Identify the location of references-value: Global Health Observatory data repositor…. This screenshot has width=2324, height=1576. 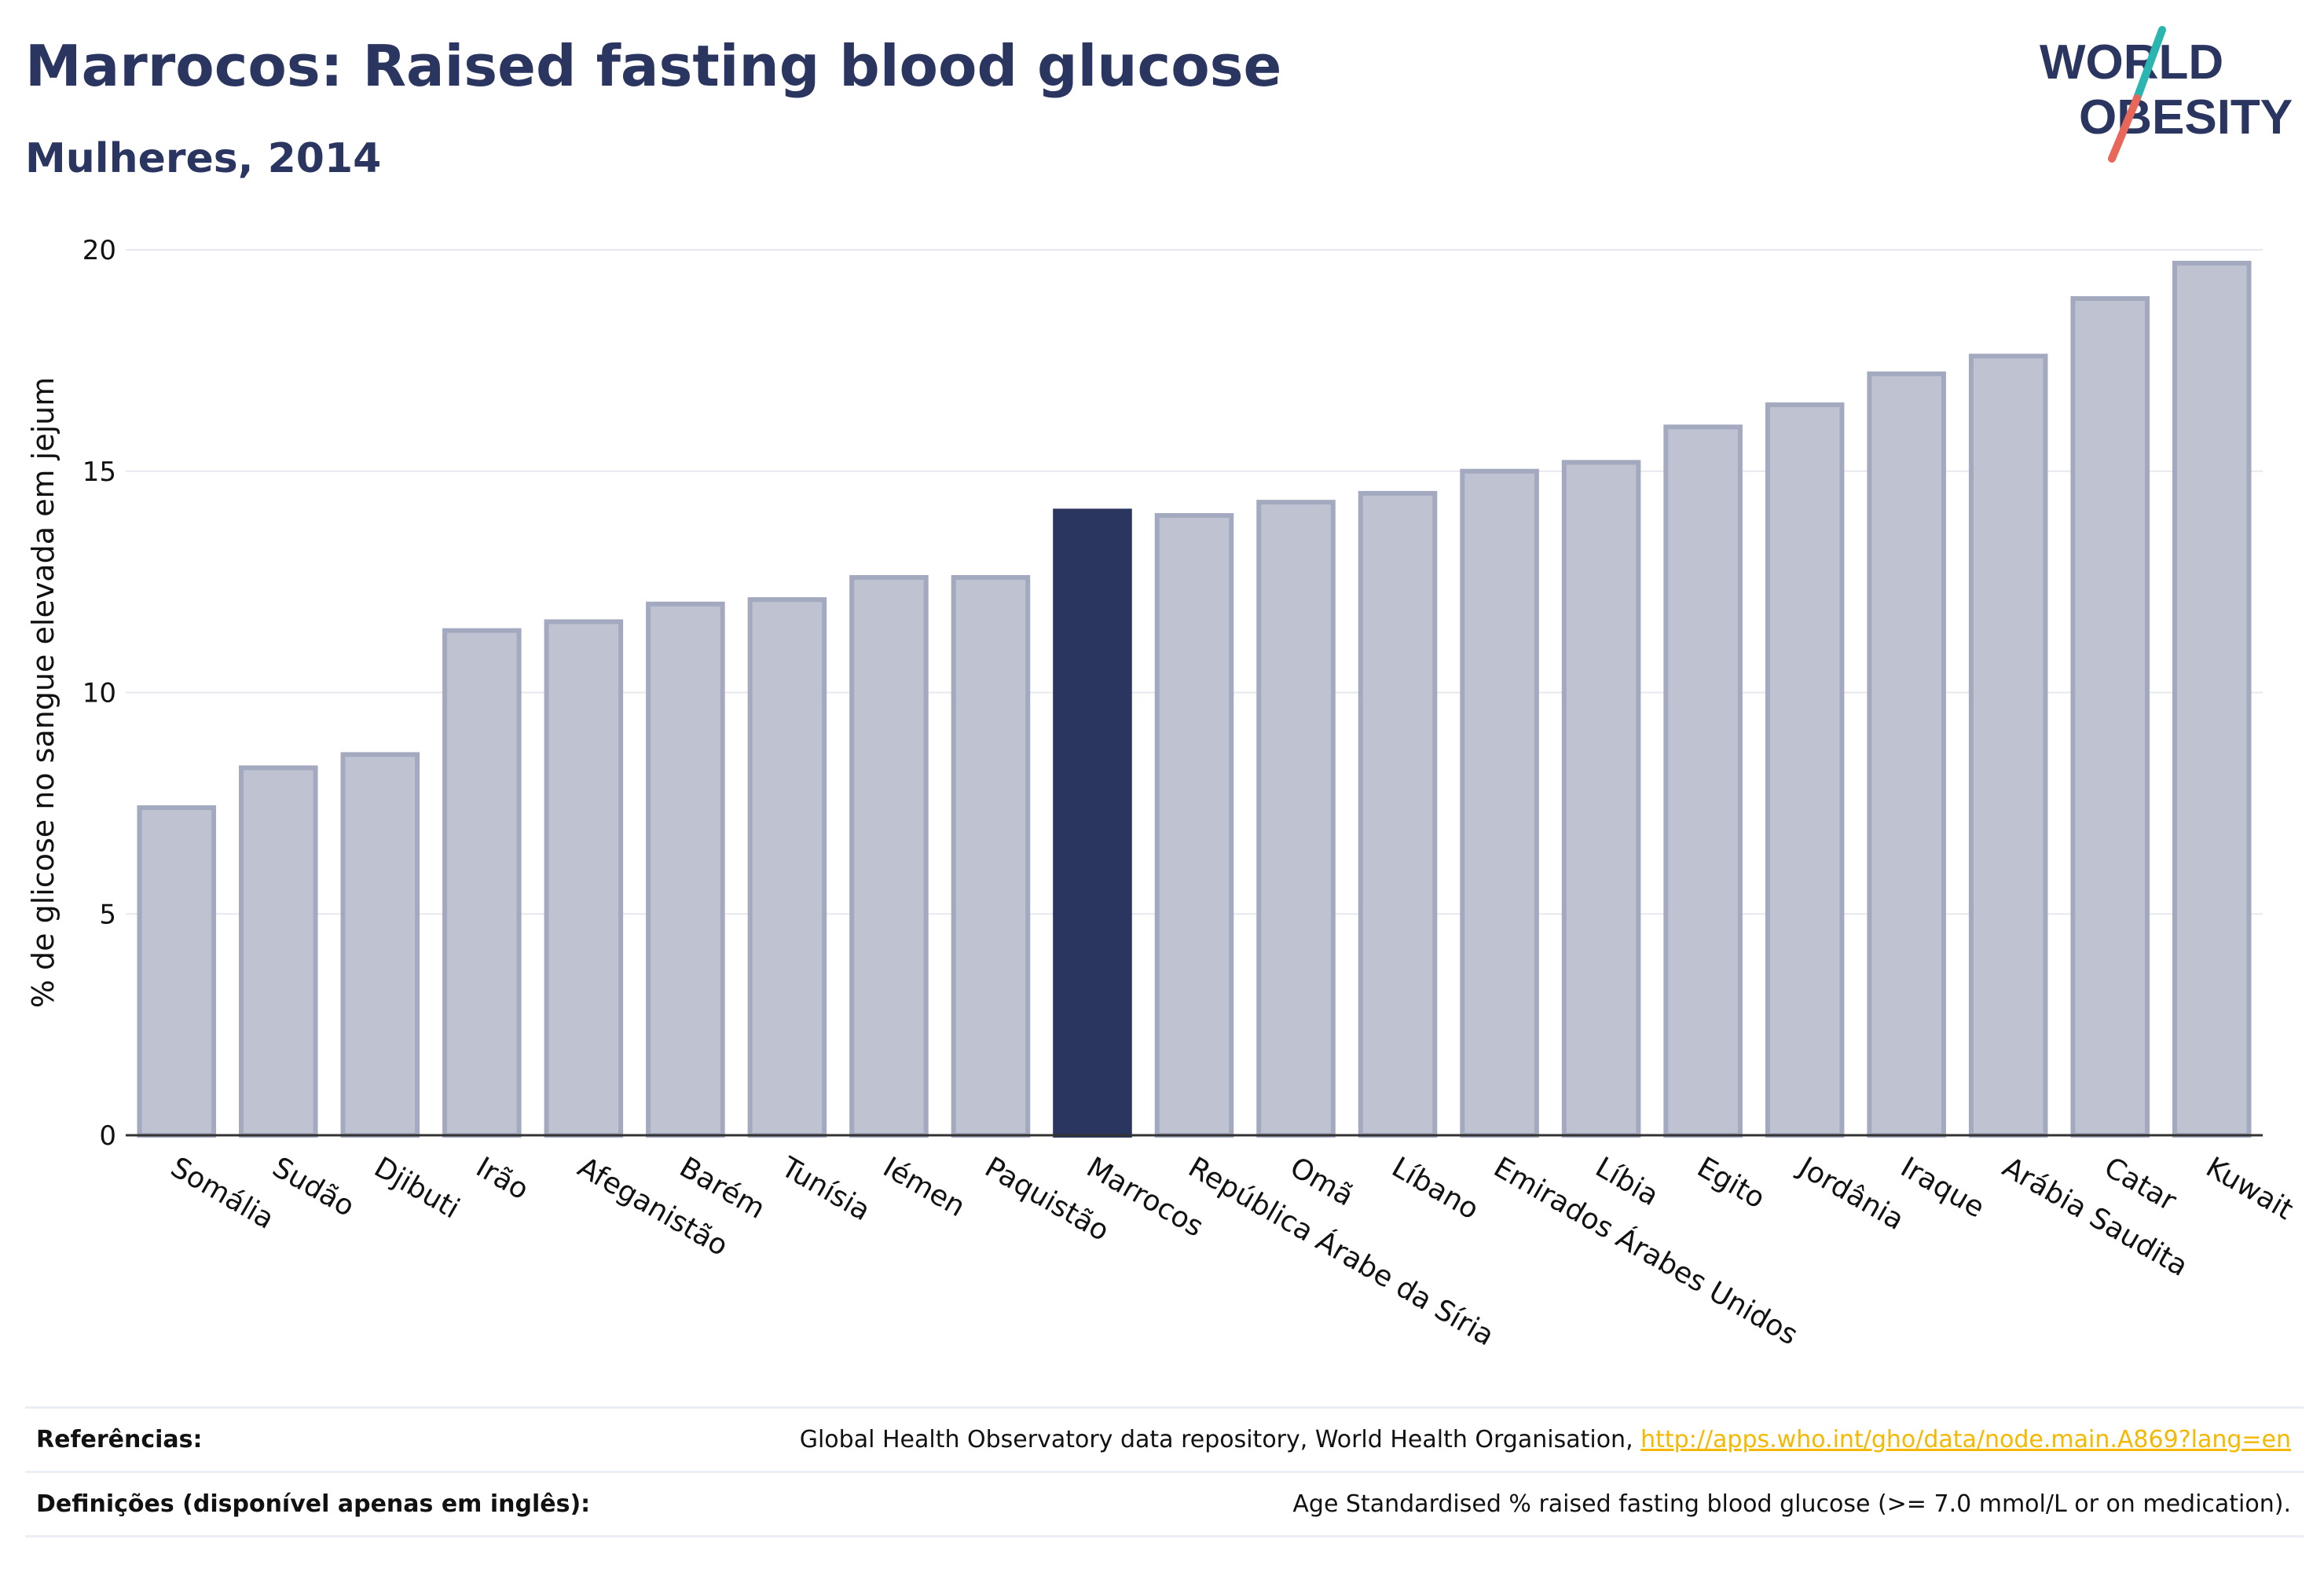
(1545, 1439).